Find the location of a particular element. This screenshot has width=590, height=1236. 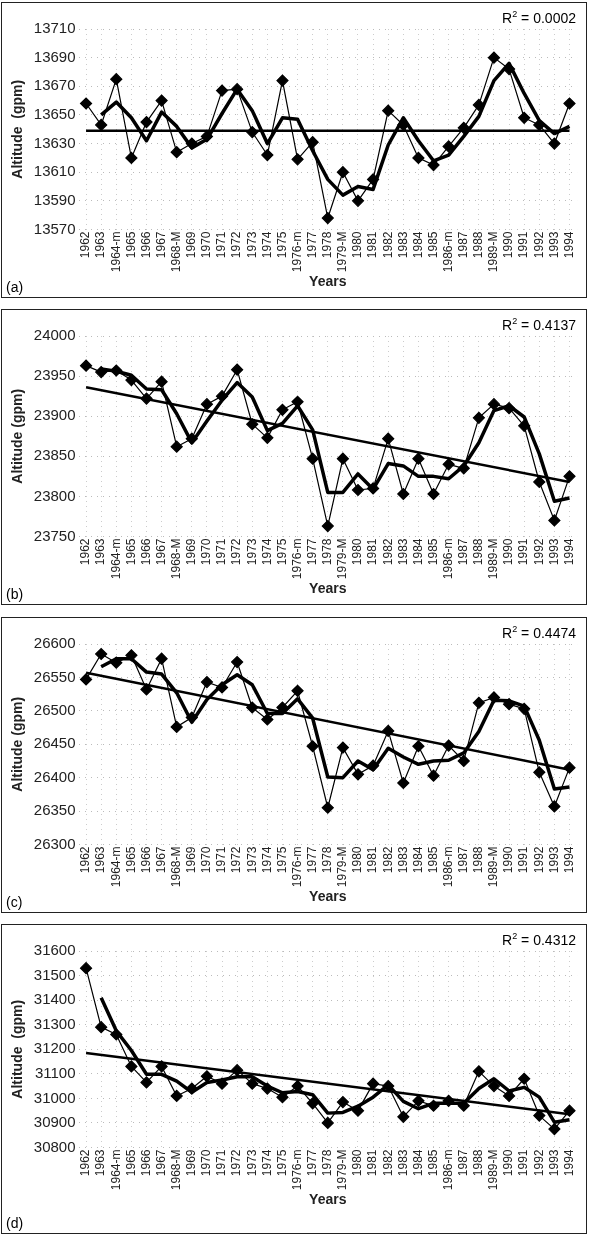

y-tick-label: 31200 is located at coordinates (54, 1048).